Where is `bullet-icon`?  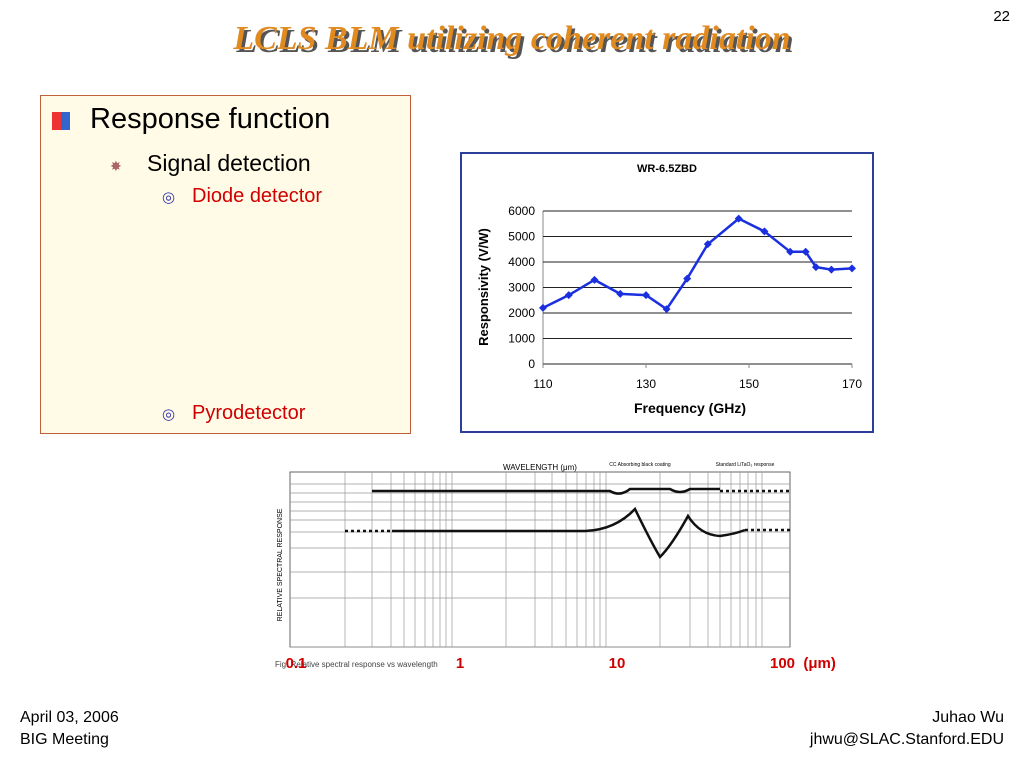 bullet-icon is located at coordinates (61, 121).